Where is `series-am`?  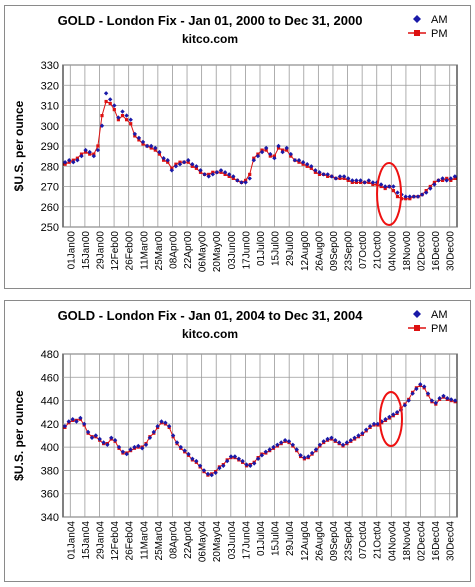 series-am is located at coordinates (260, 430).